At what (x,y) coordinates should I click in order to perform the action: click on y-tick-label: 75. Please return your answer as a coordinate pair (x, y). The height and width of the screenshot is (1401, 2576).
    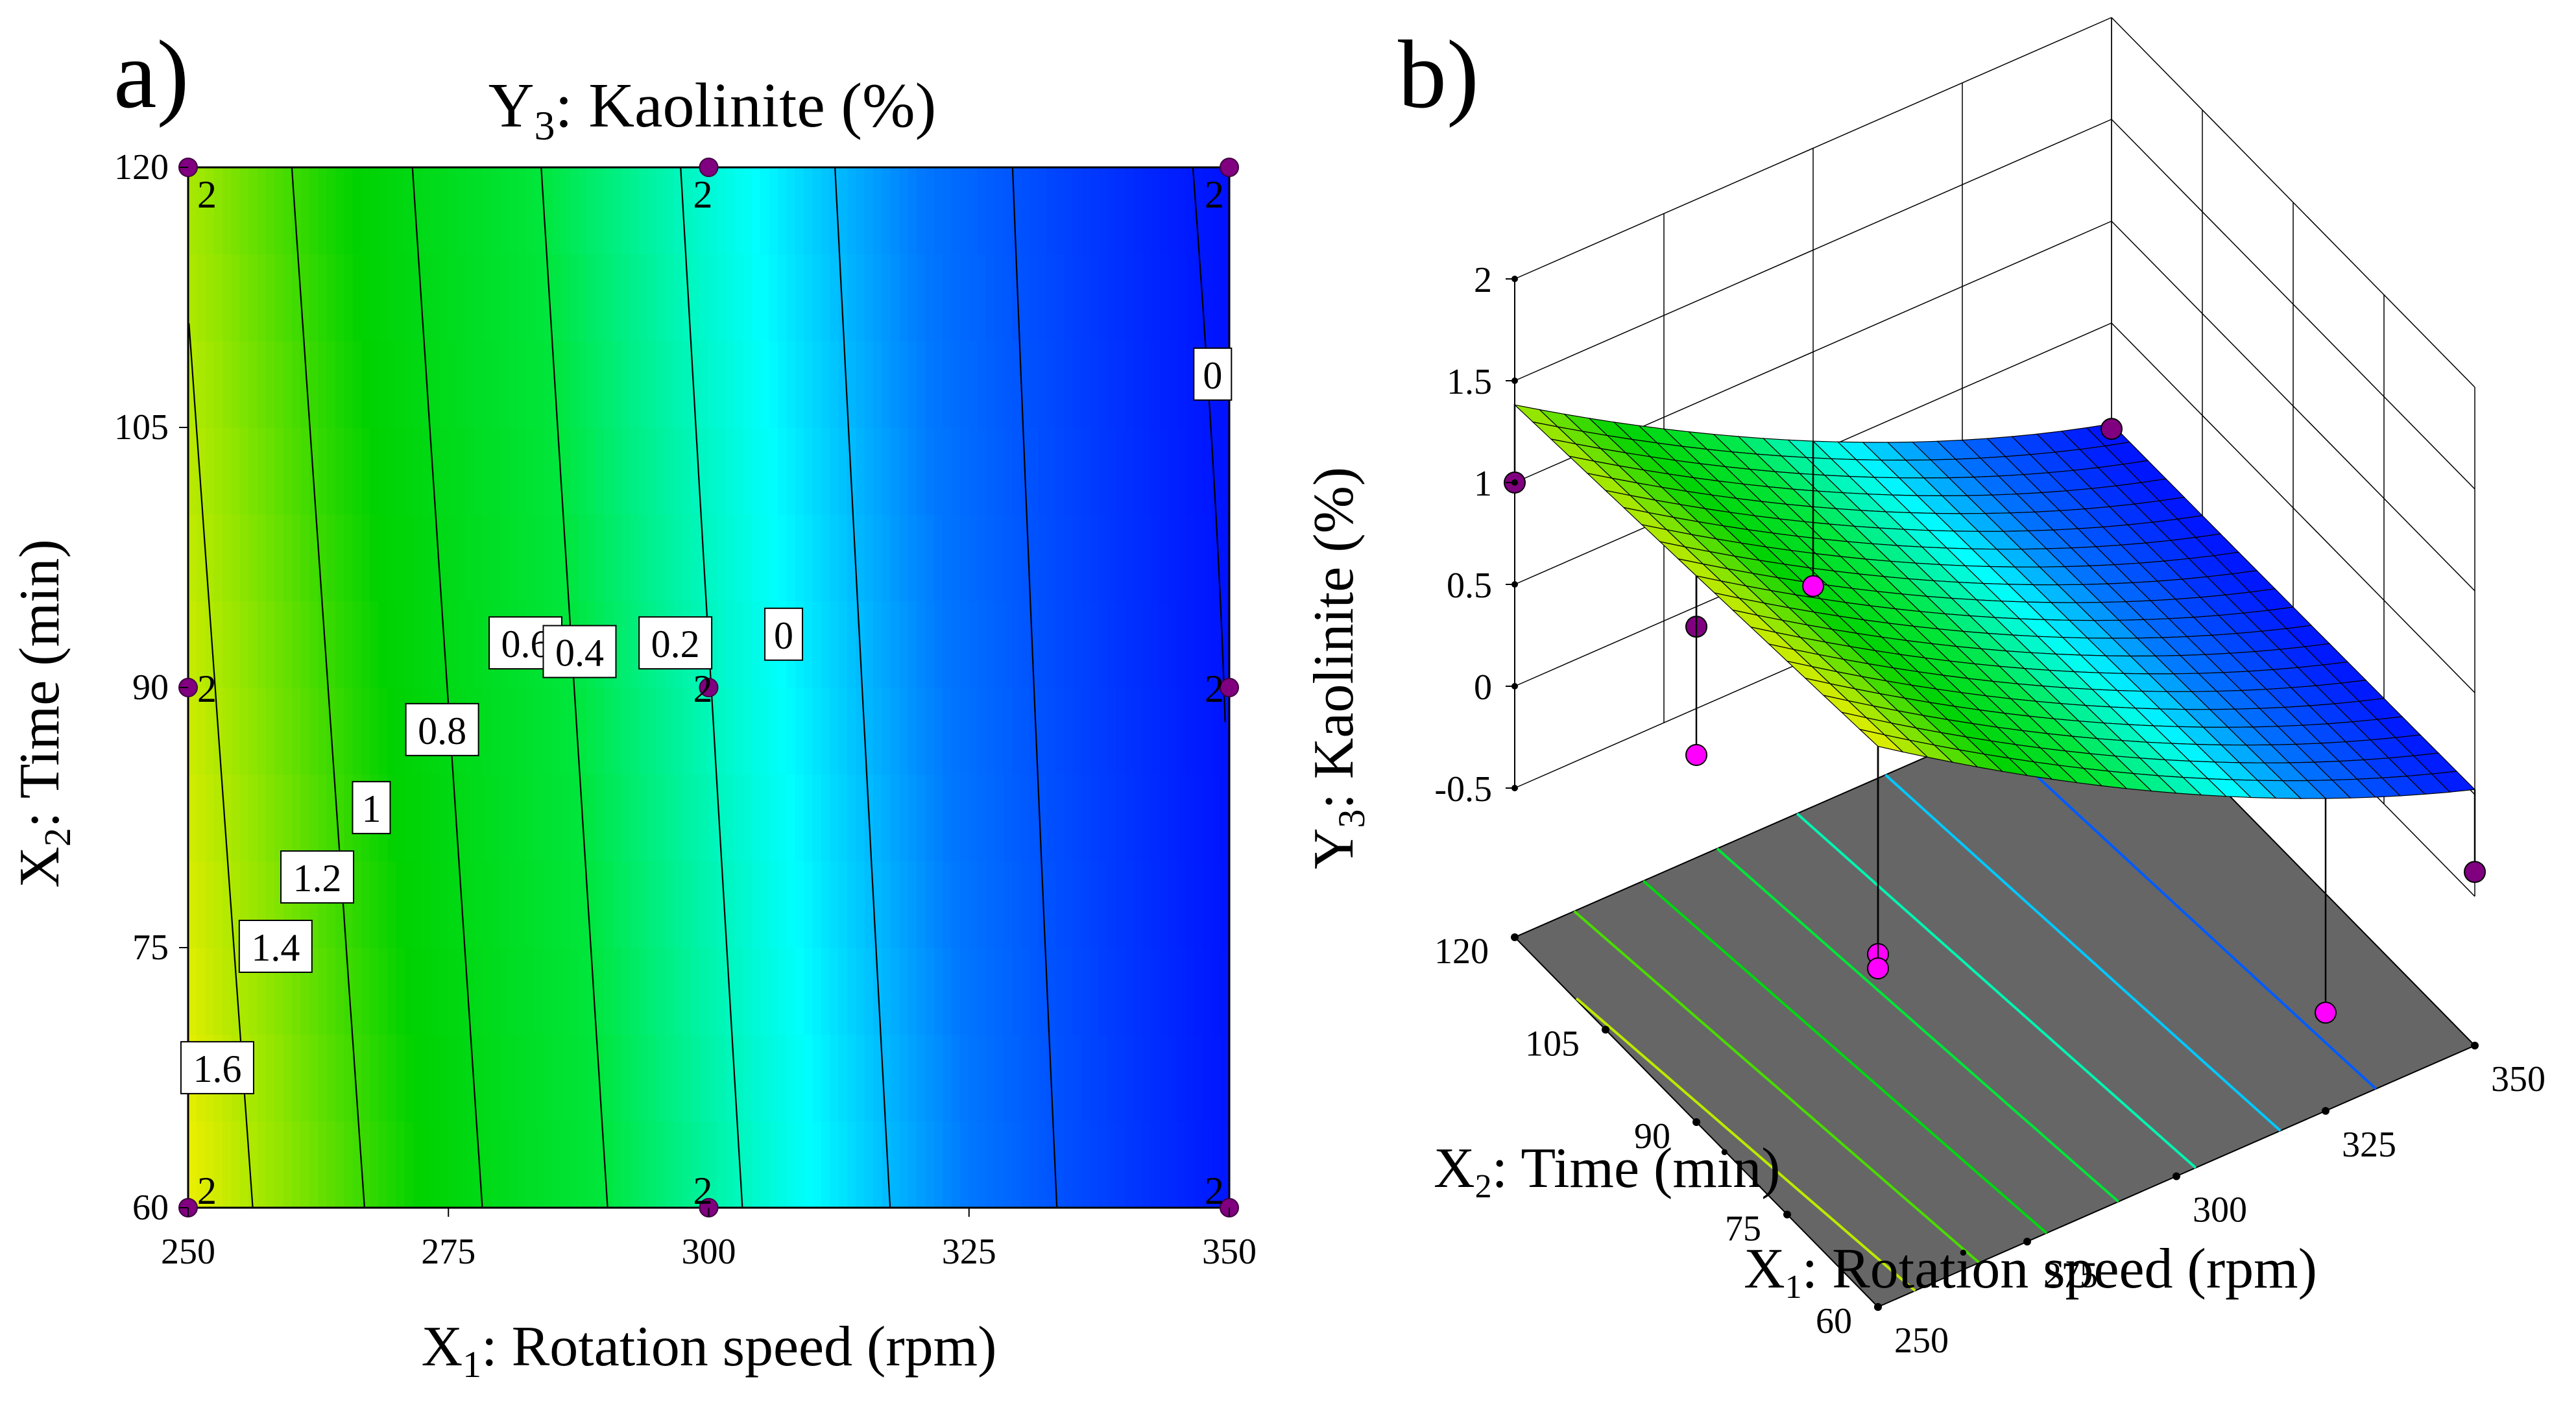
    Looking at the image, I should click on (150, 948).